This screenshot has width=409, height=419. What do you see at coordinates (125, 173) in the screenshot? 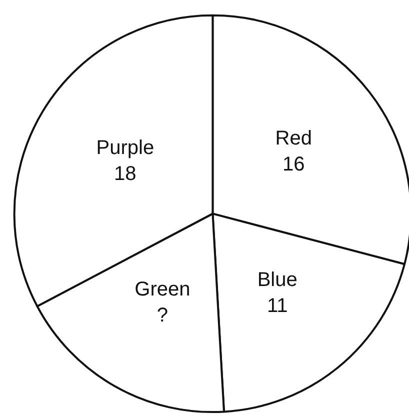
I see `data-label: 18` at bounding box center [125, 173].